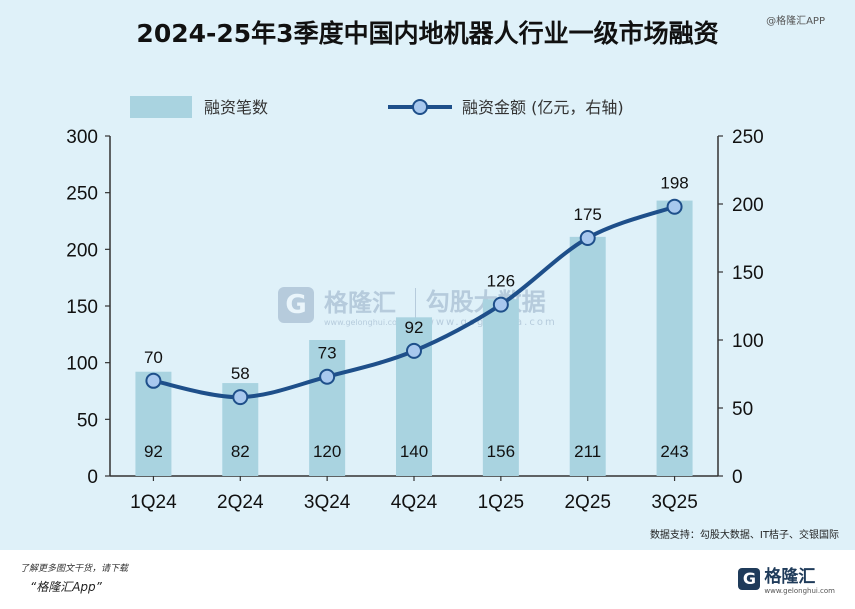  What do you see at coordinates (327, 353) in the screenshot?
I see `amount-value-label: 73` at bounding box center [327, 353].